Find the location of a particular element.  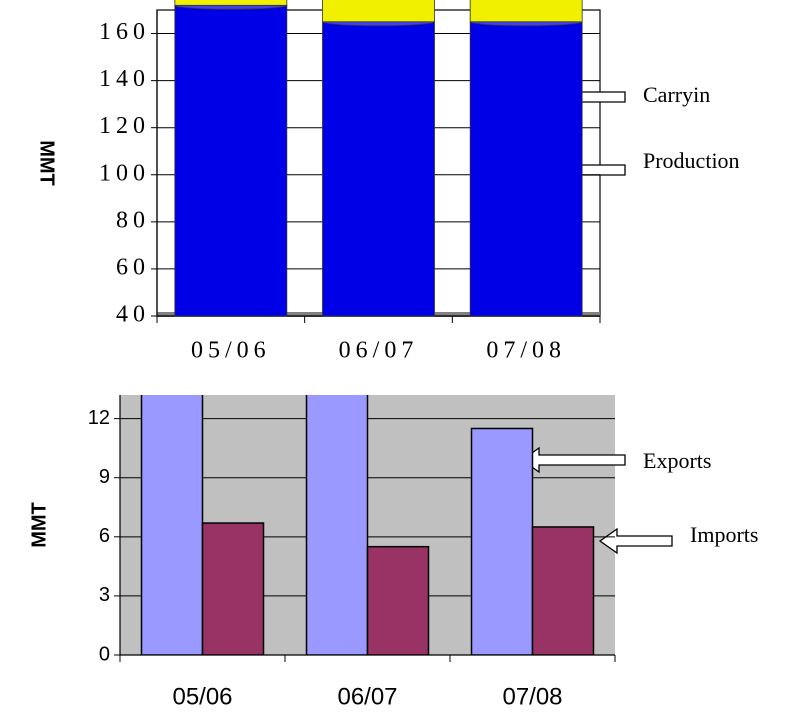

y-tick-label: 60 is located at coordinates (133, 267).